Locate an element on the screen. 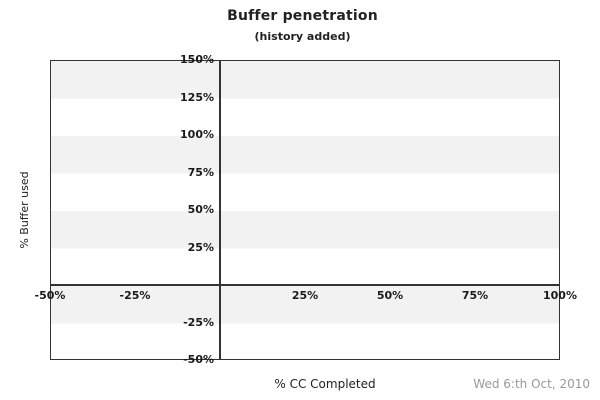 This screenshot has width=600, height=400. x-axis-title: % CC Completed is located at coordinates (325, 384).